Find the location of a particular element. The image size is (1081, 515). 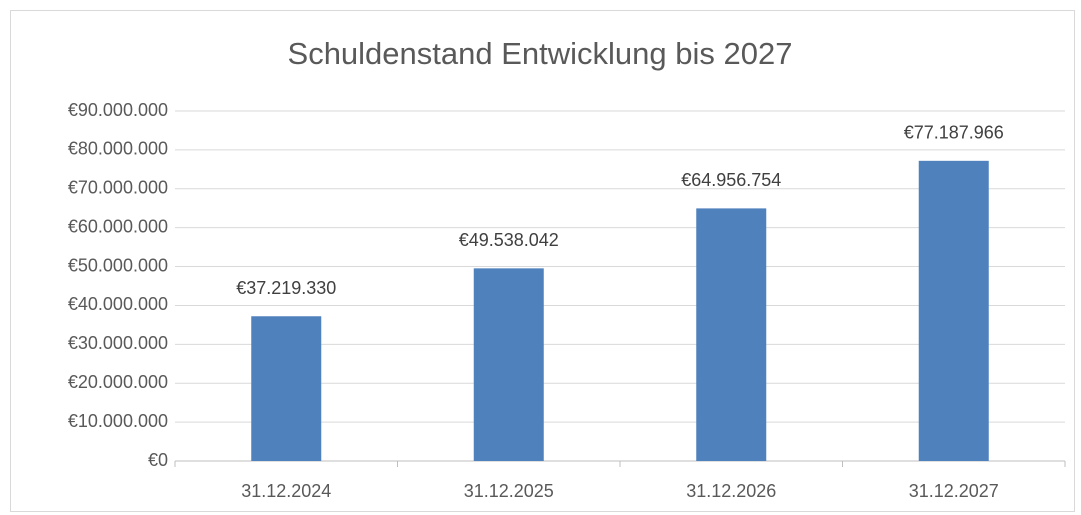

data-label: €49.538.042 is located at coordinates (509, 240).